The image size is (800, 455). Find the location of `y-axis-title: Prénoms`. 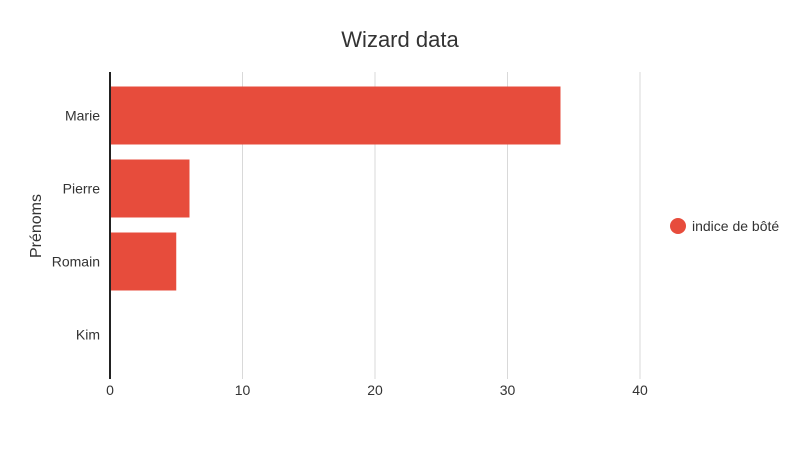

y-axis-title: Prénoms is located at coordinates (36, 226).